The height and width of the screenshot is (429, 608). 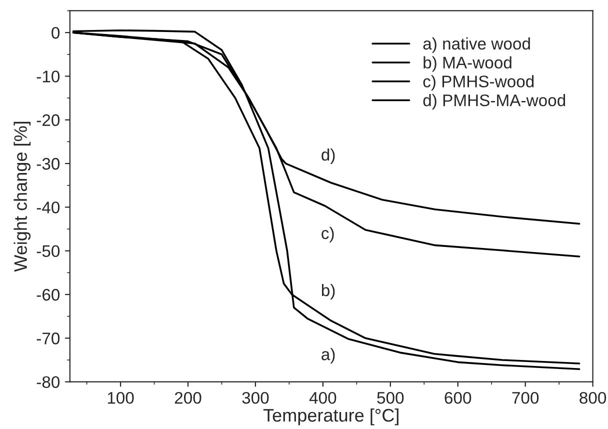 I want to click on y-tick-label: -50, so click(x=48, y=251).